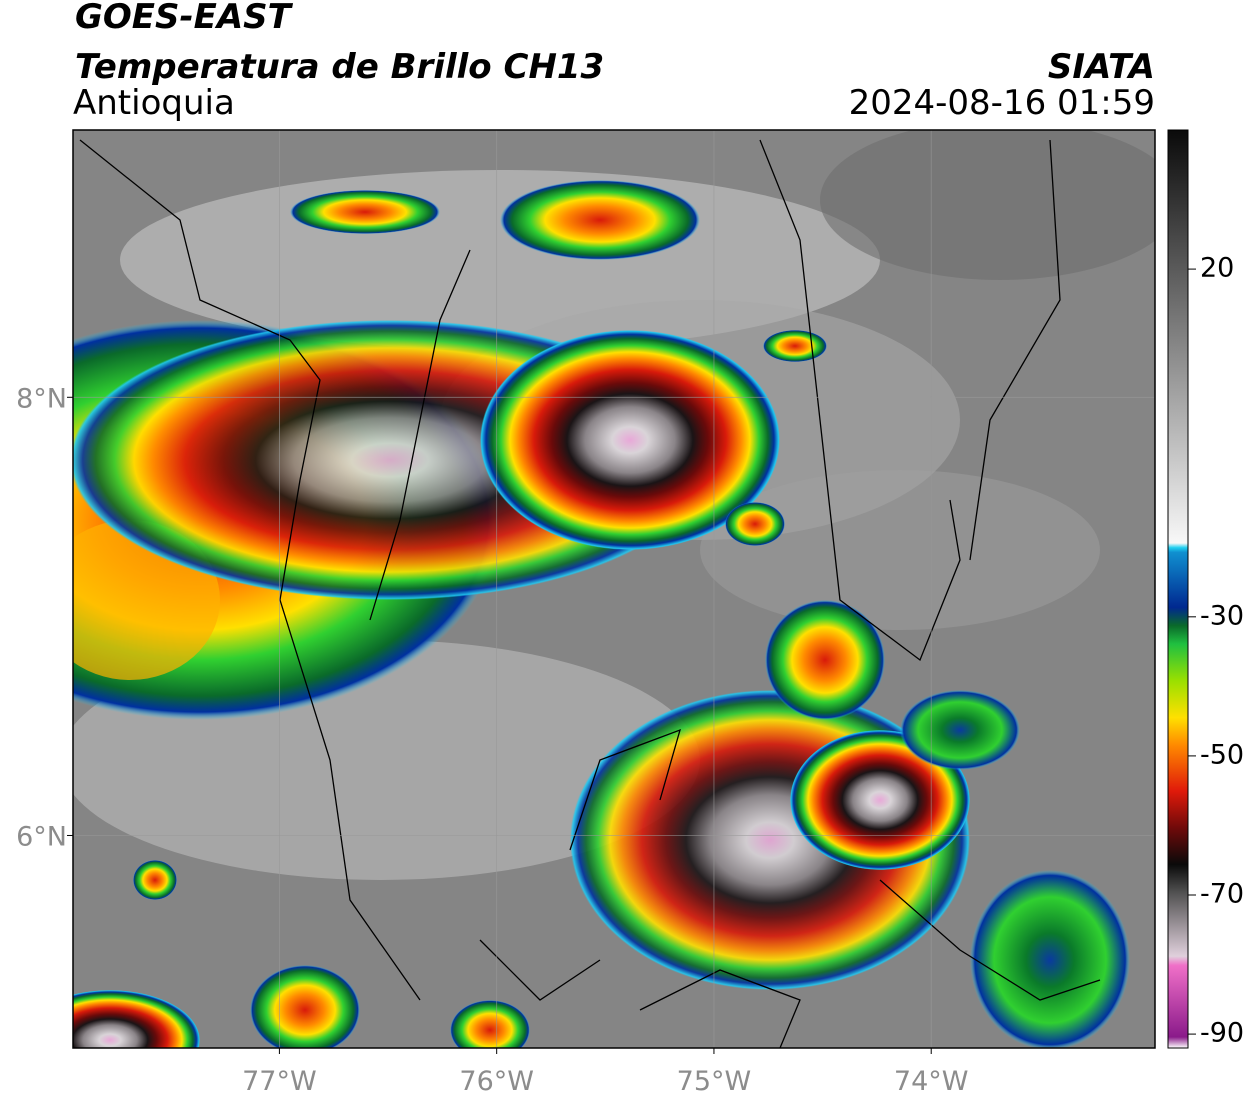 This screenshot has width=1252, height=1099. What do you see at coordinates (1222, 754) in the screenshot?
I see `colorbar-label: -50` at bounding box center [1222, 754].